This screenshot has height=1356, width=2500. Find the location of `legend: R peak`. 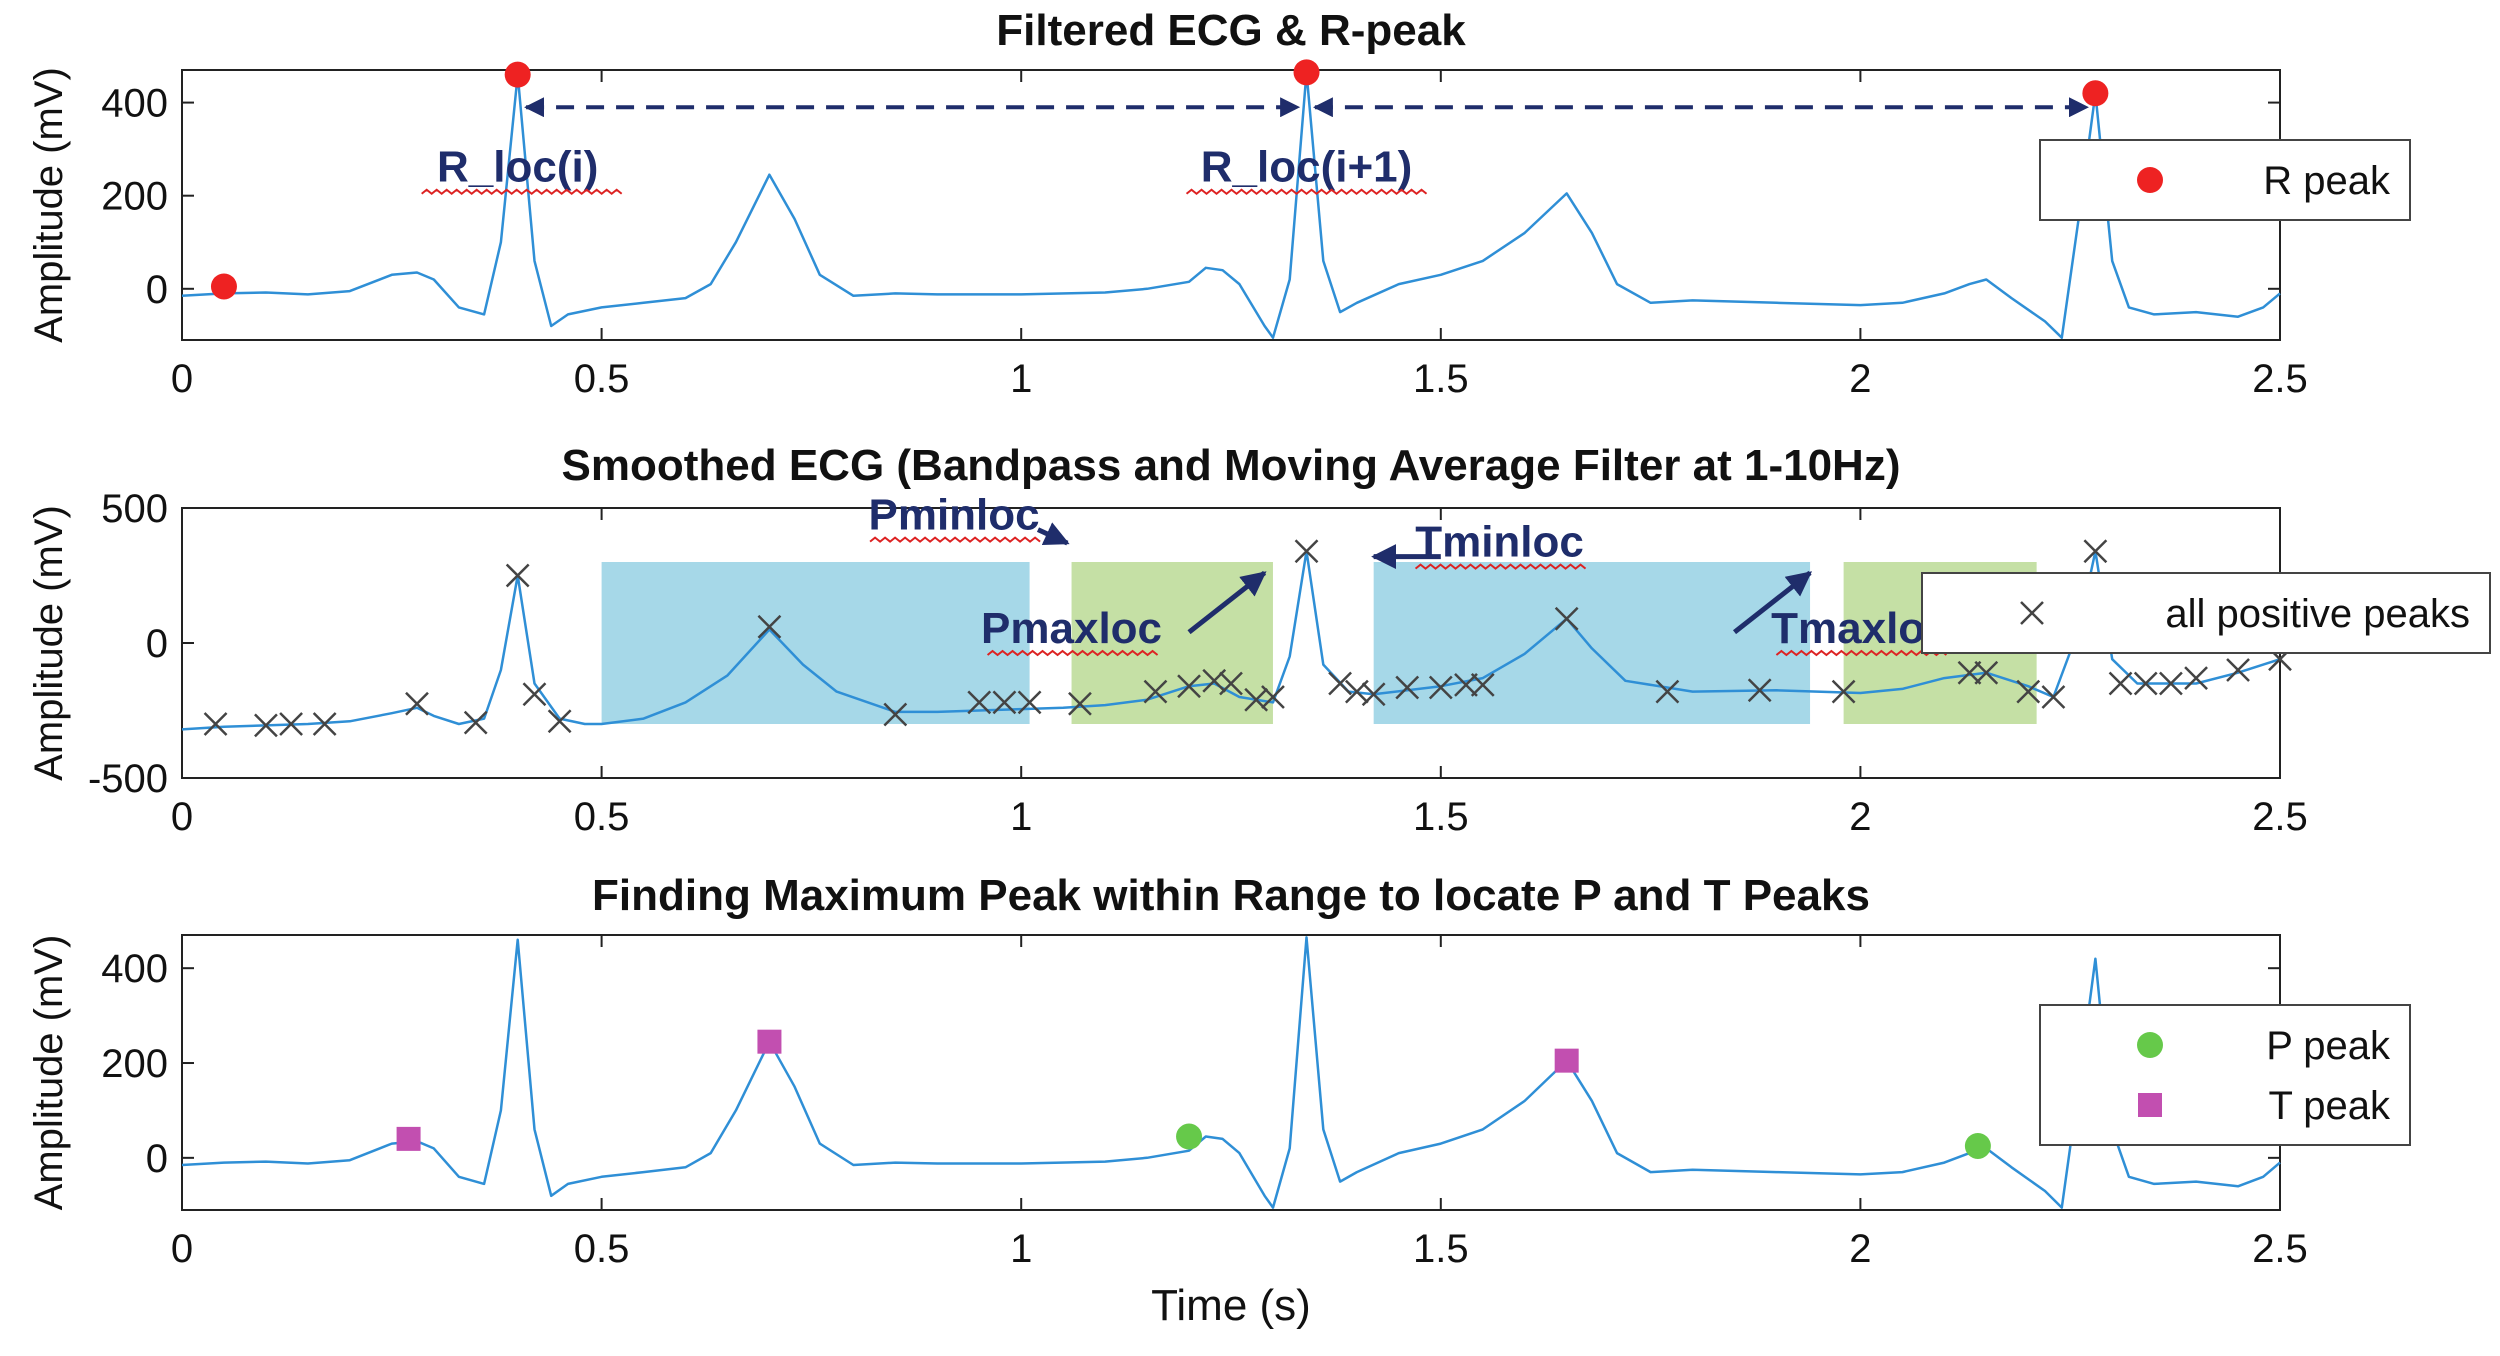

legend: R peak is located at coordinates (2225, 180).